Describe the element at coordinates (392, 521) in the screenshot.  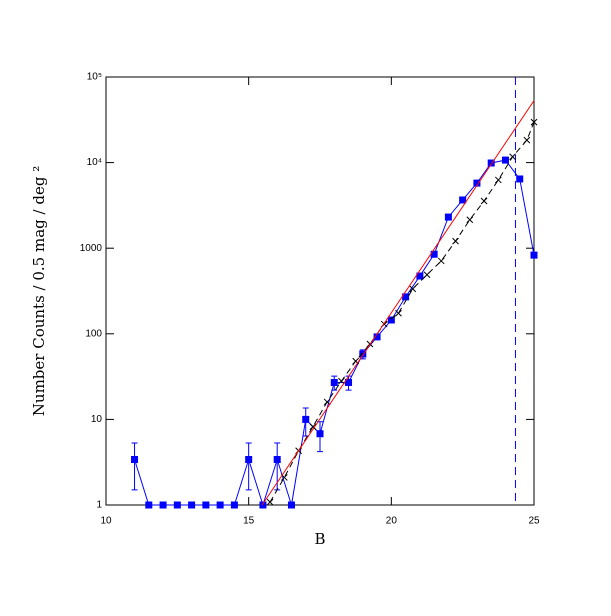
I see `x-tick-label: 20` at that location.